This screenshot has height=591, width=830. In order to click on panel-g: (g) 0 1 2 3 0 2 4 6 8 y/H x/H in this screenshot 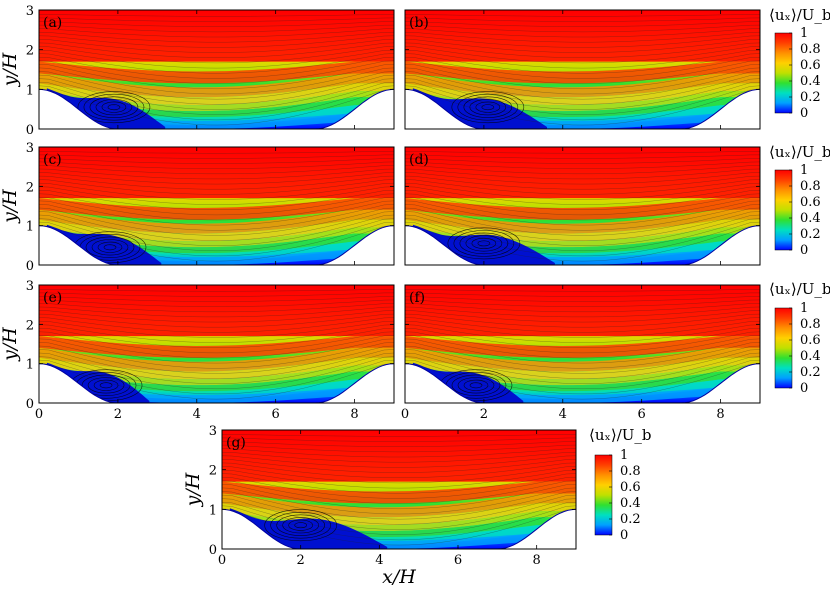, I will do `click(379, 506)`.